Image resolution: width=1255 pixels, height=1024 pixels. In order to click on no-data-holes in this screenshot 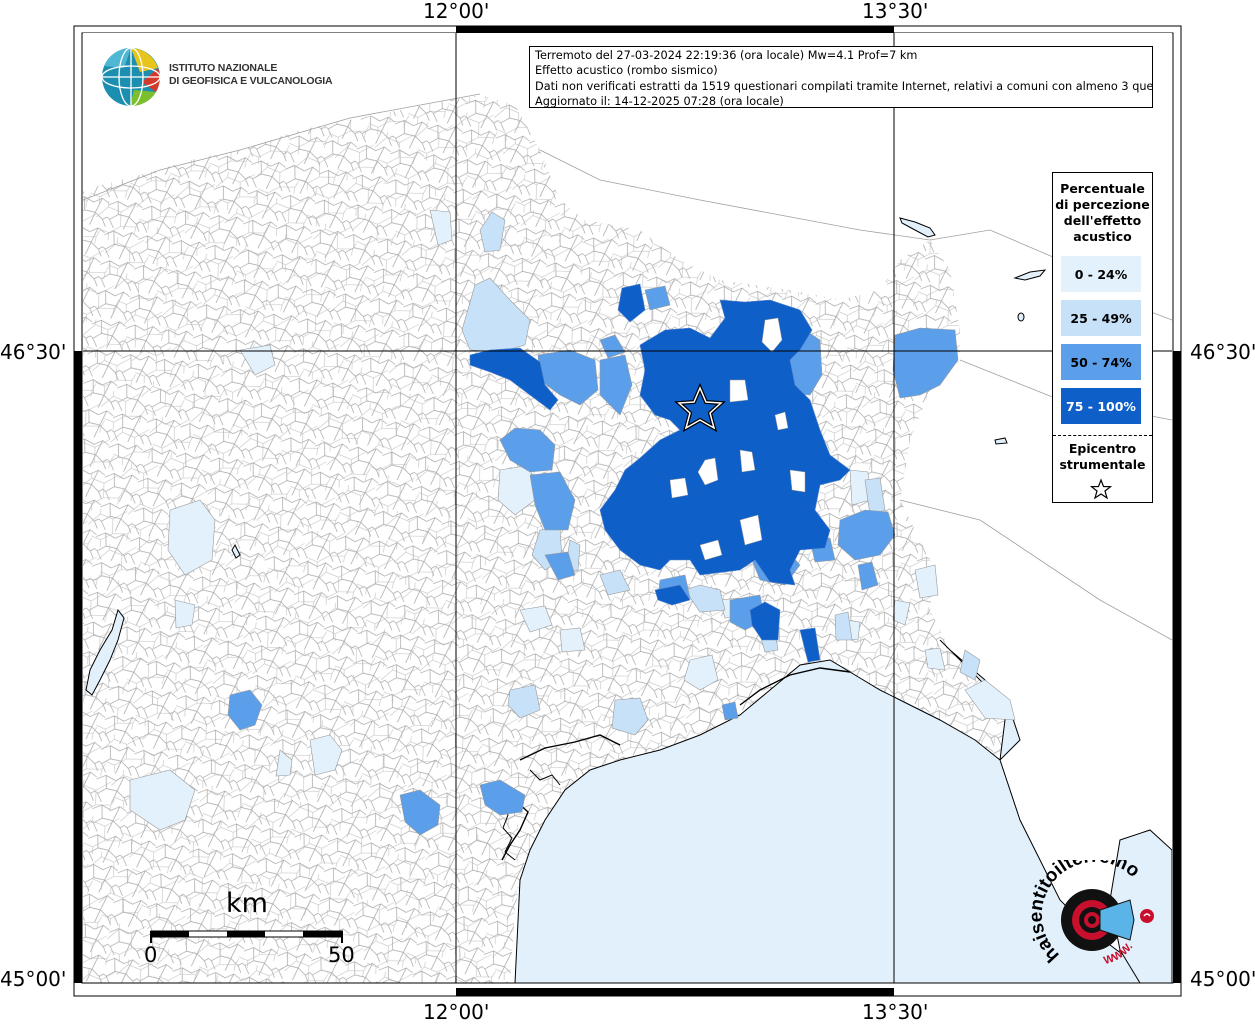, I will do `click(737, 439)`.